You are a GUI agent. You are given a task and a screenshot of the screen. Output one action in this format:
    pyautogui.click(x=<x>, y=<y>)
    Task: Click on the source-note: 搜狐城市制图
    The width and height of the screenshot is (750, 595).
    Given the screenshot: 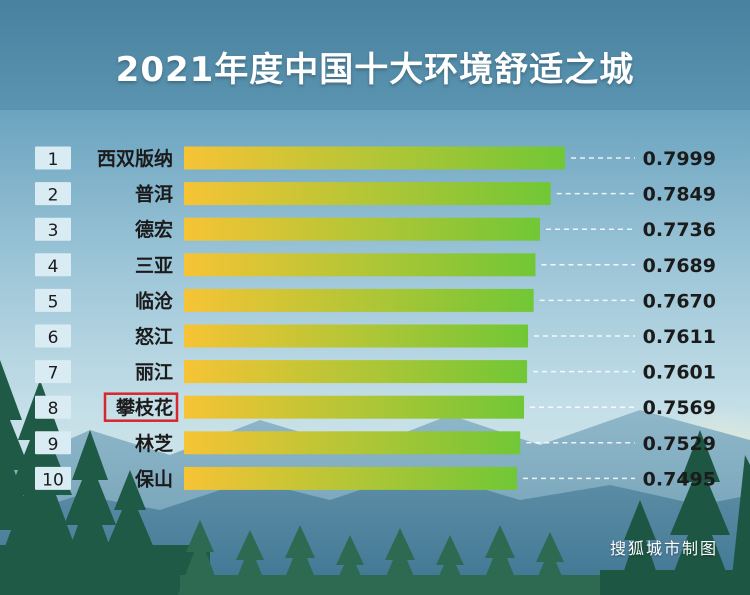 What is the action you would take?
    pyautogui.click(x=663, y=548)
    